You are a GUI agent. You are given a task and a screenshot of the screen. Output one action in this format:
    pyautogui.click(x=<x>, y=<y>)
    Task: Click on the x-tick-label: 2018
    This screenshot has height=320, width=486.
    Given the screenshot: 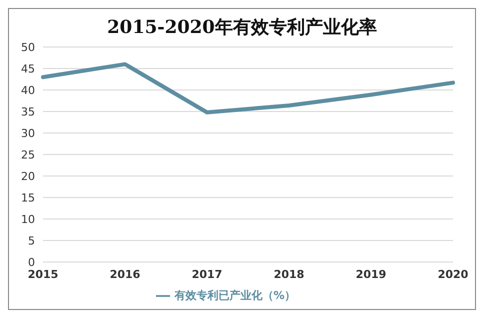 What is the action you would take?
    pyautogui.click(x=289, y=274)
    